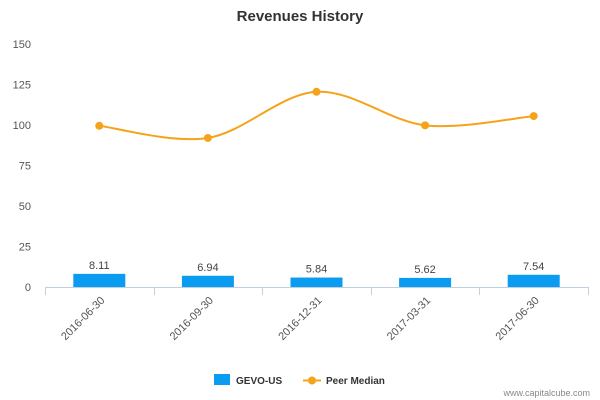 Image resolution: width=600 pixels, height=400 pixels. I want to click on legend: GEVO-US Peer Median, so click(299, 380).